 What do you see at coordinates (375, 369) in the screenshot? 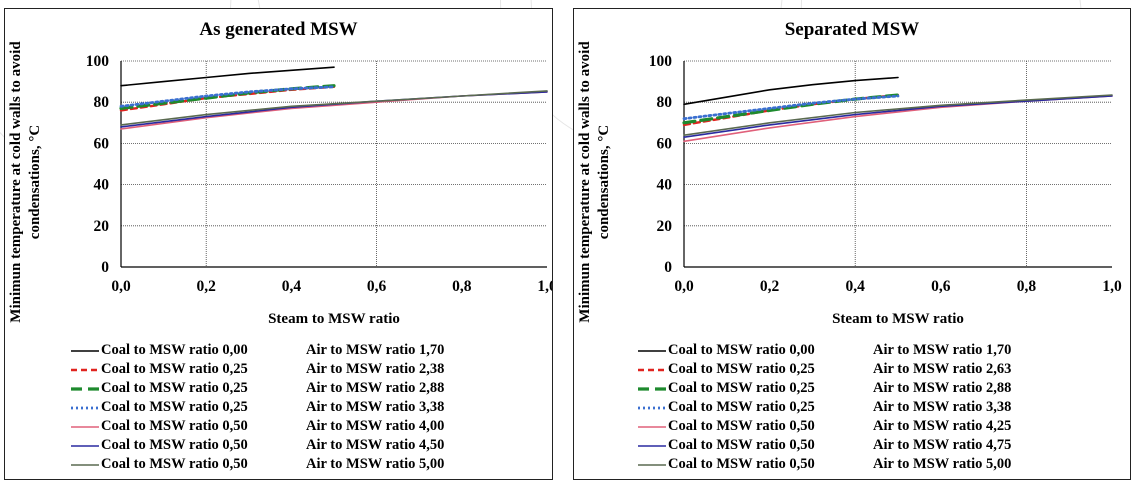
I see `legend-air-ratio: Air to MSW ratio 2,38` at bounding box center [375, 369].